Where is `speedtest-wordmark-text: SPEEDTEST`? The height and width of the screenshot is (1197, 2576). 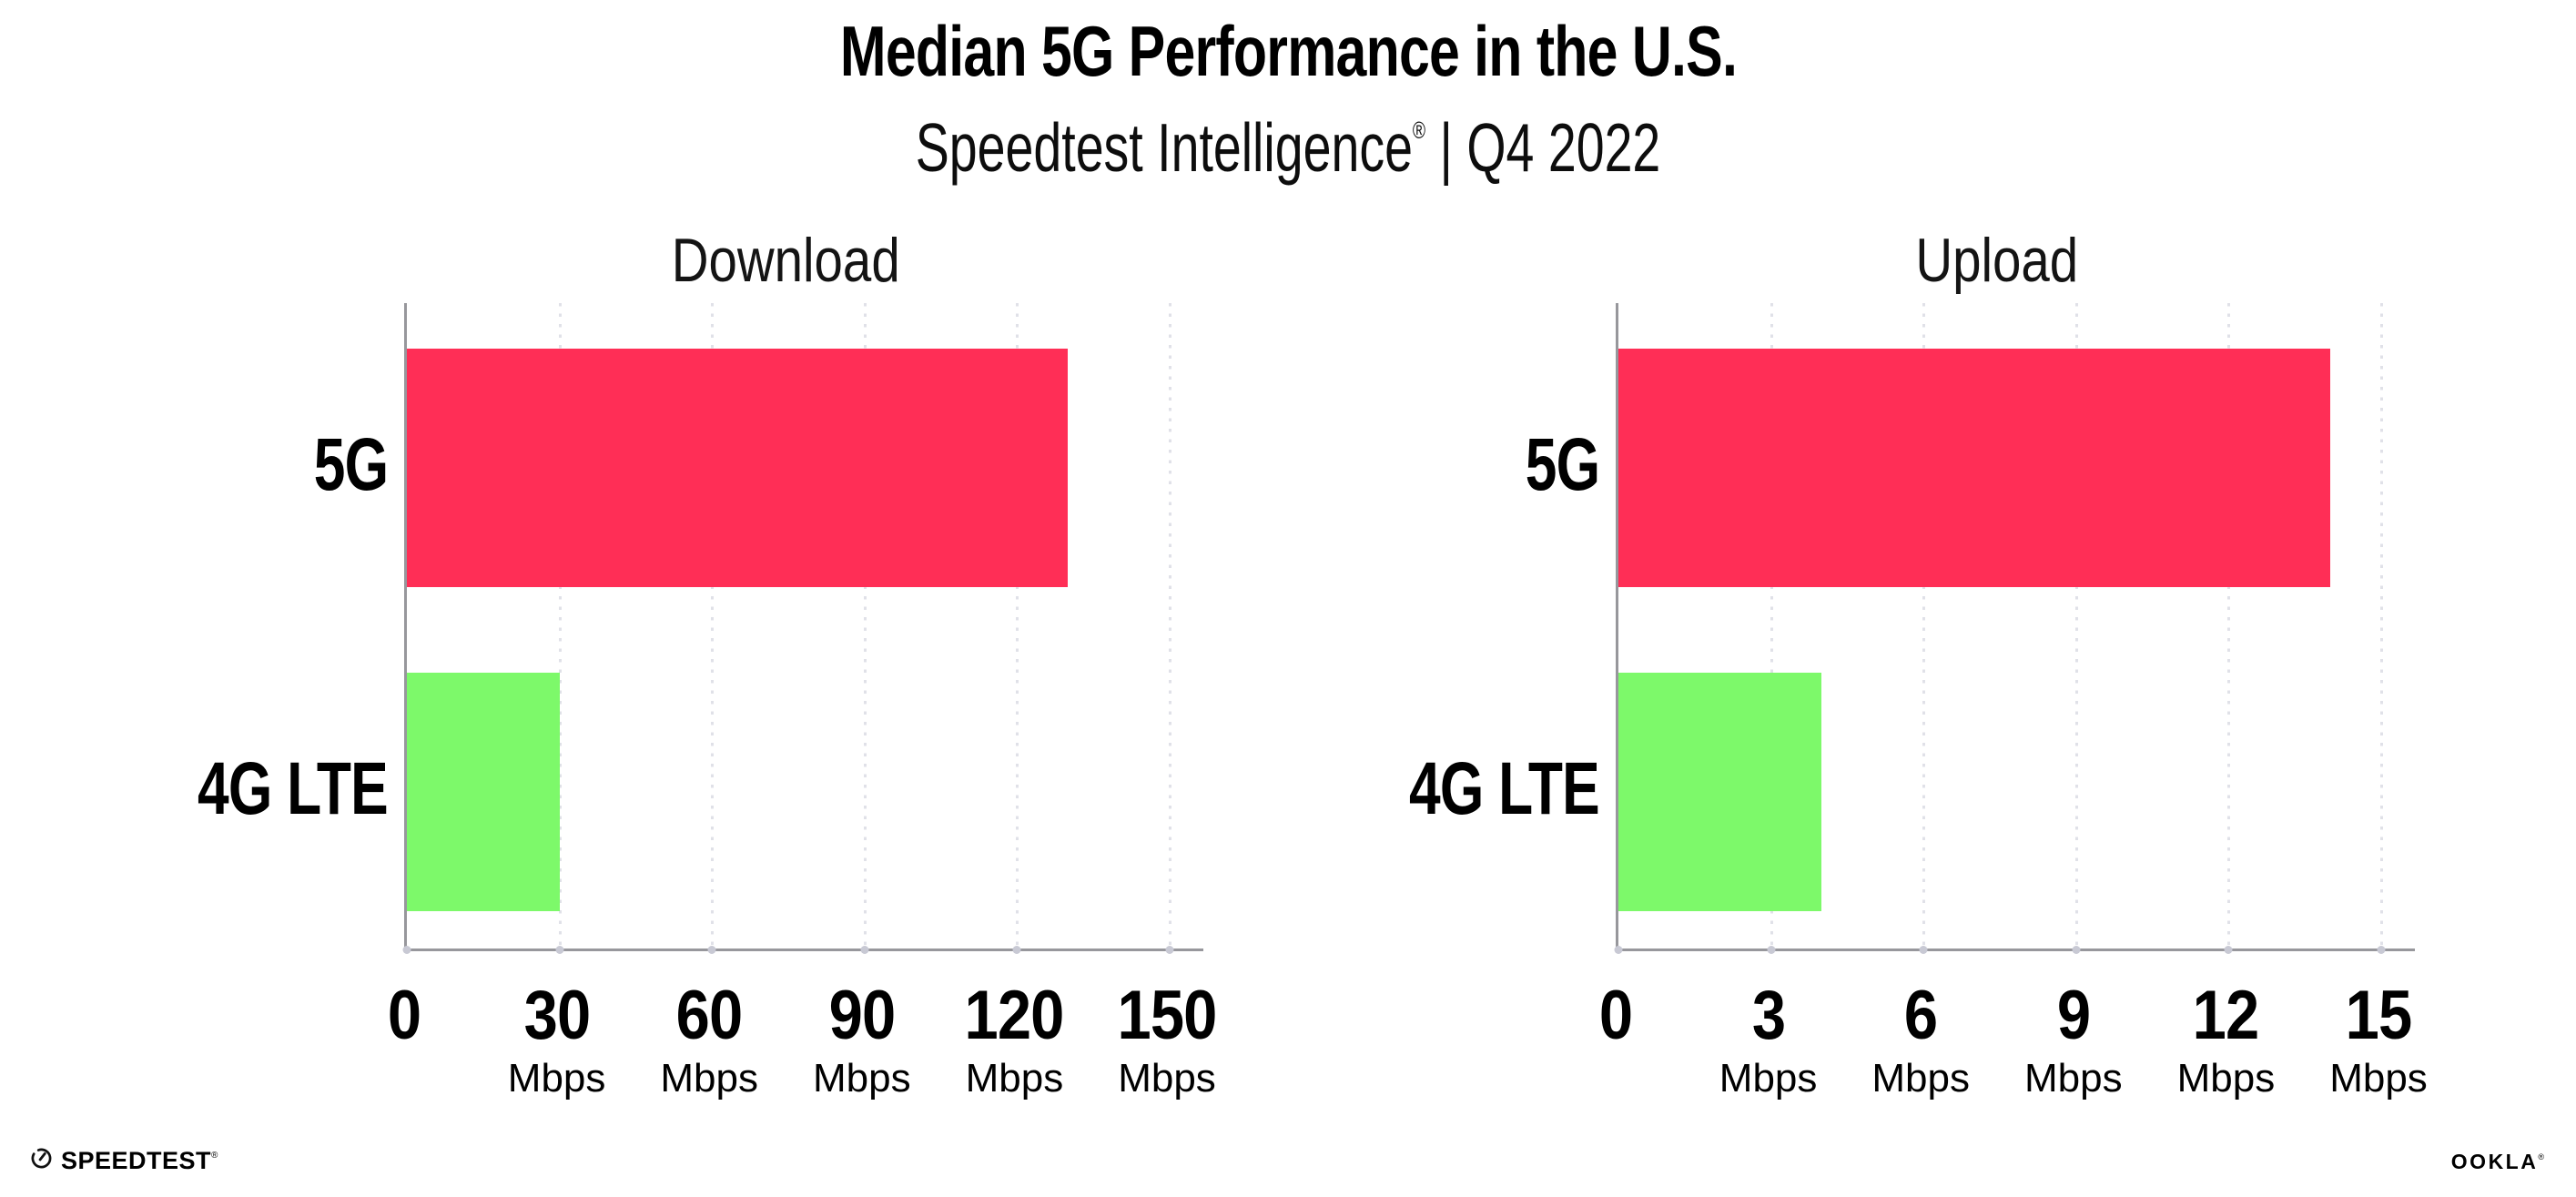 speedtest-wordmark-text: SPEEDTEST is located at coordinates (136, 1160).